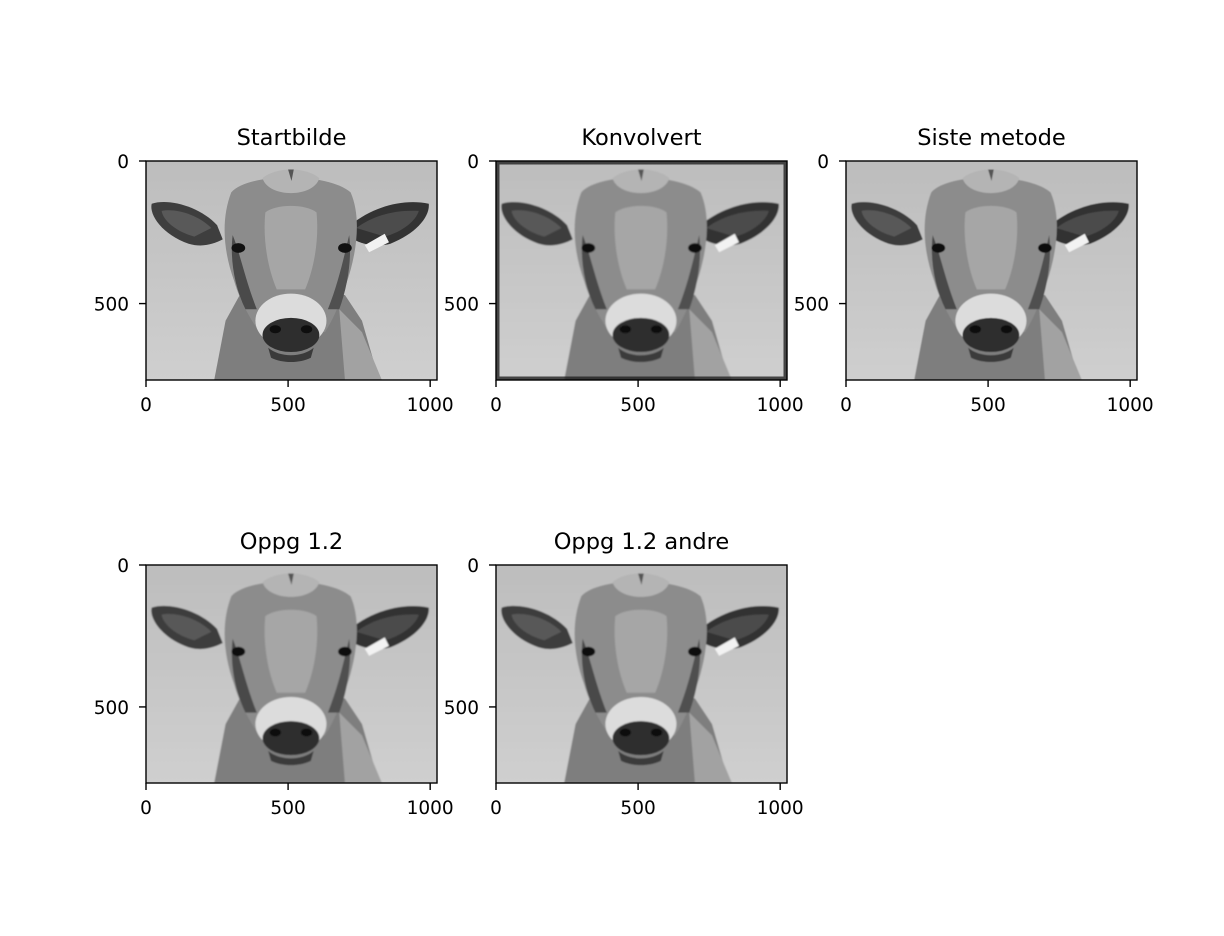  I want to click on image-edge-artifact, so click(641, 270).